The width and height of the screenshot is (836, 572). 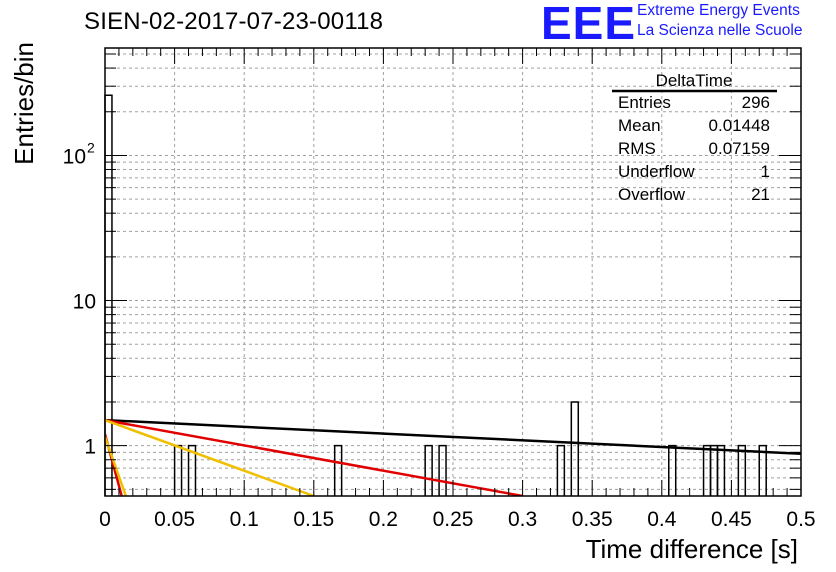 I want to click on x-tick-label: 0.35, so click(x=592, y=519).